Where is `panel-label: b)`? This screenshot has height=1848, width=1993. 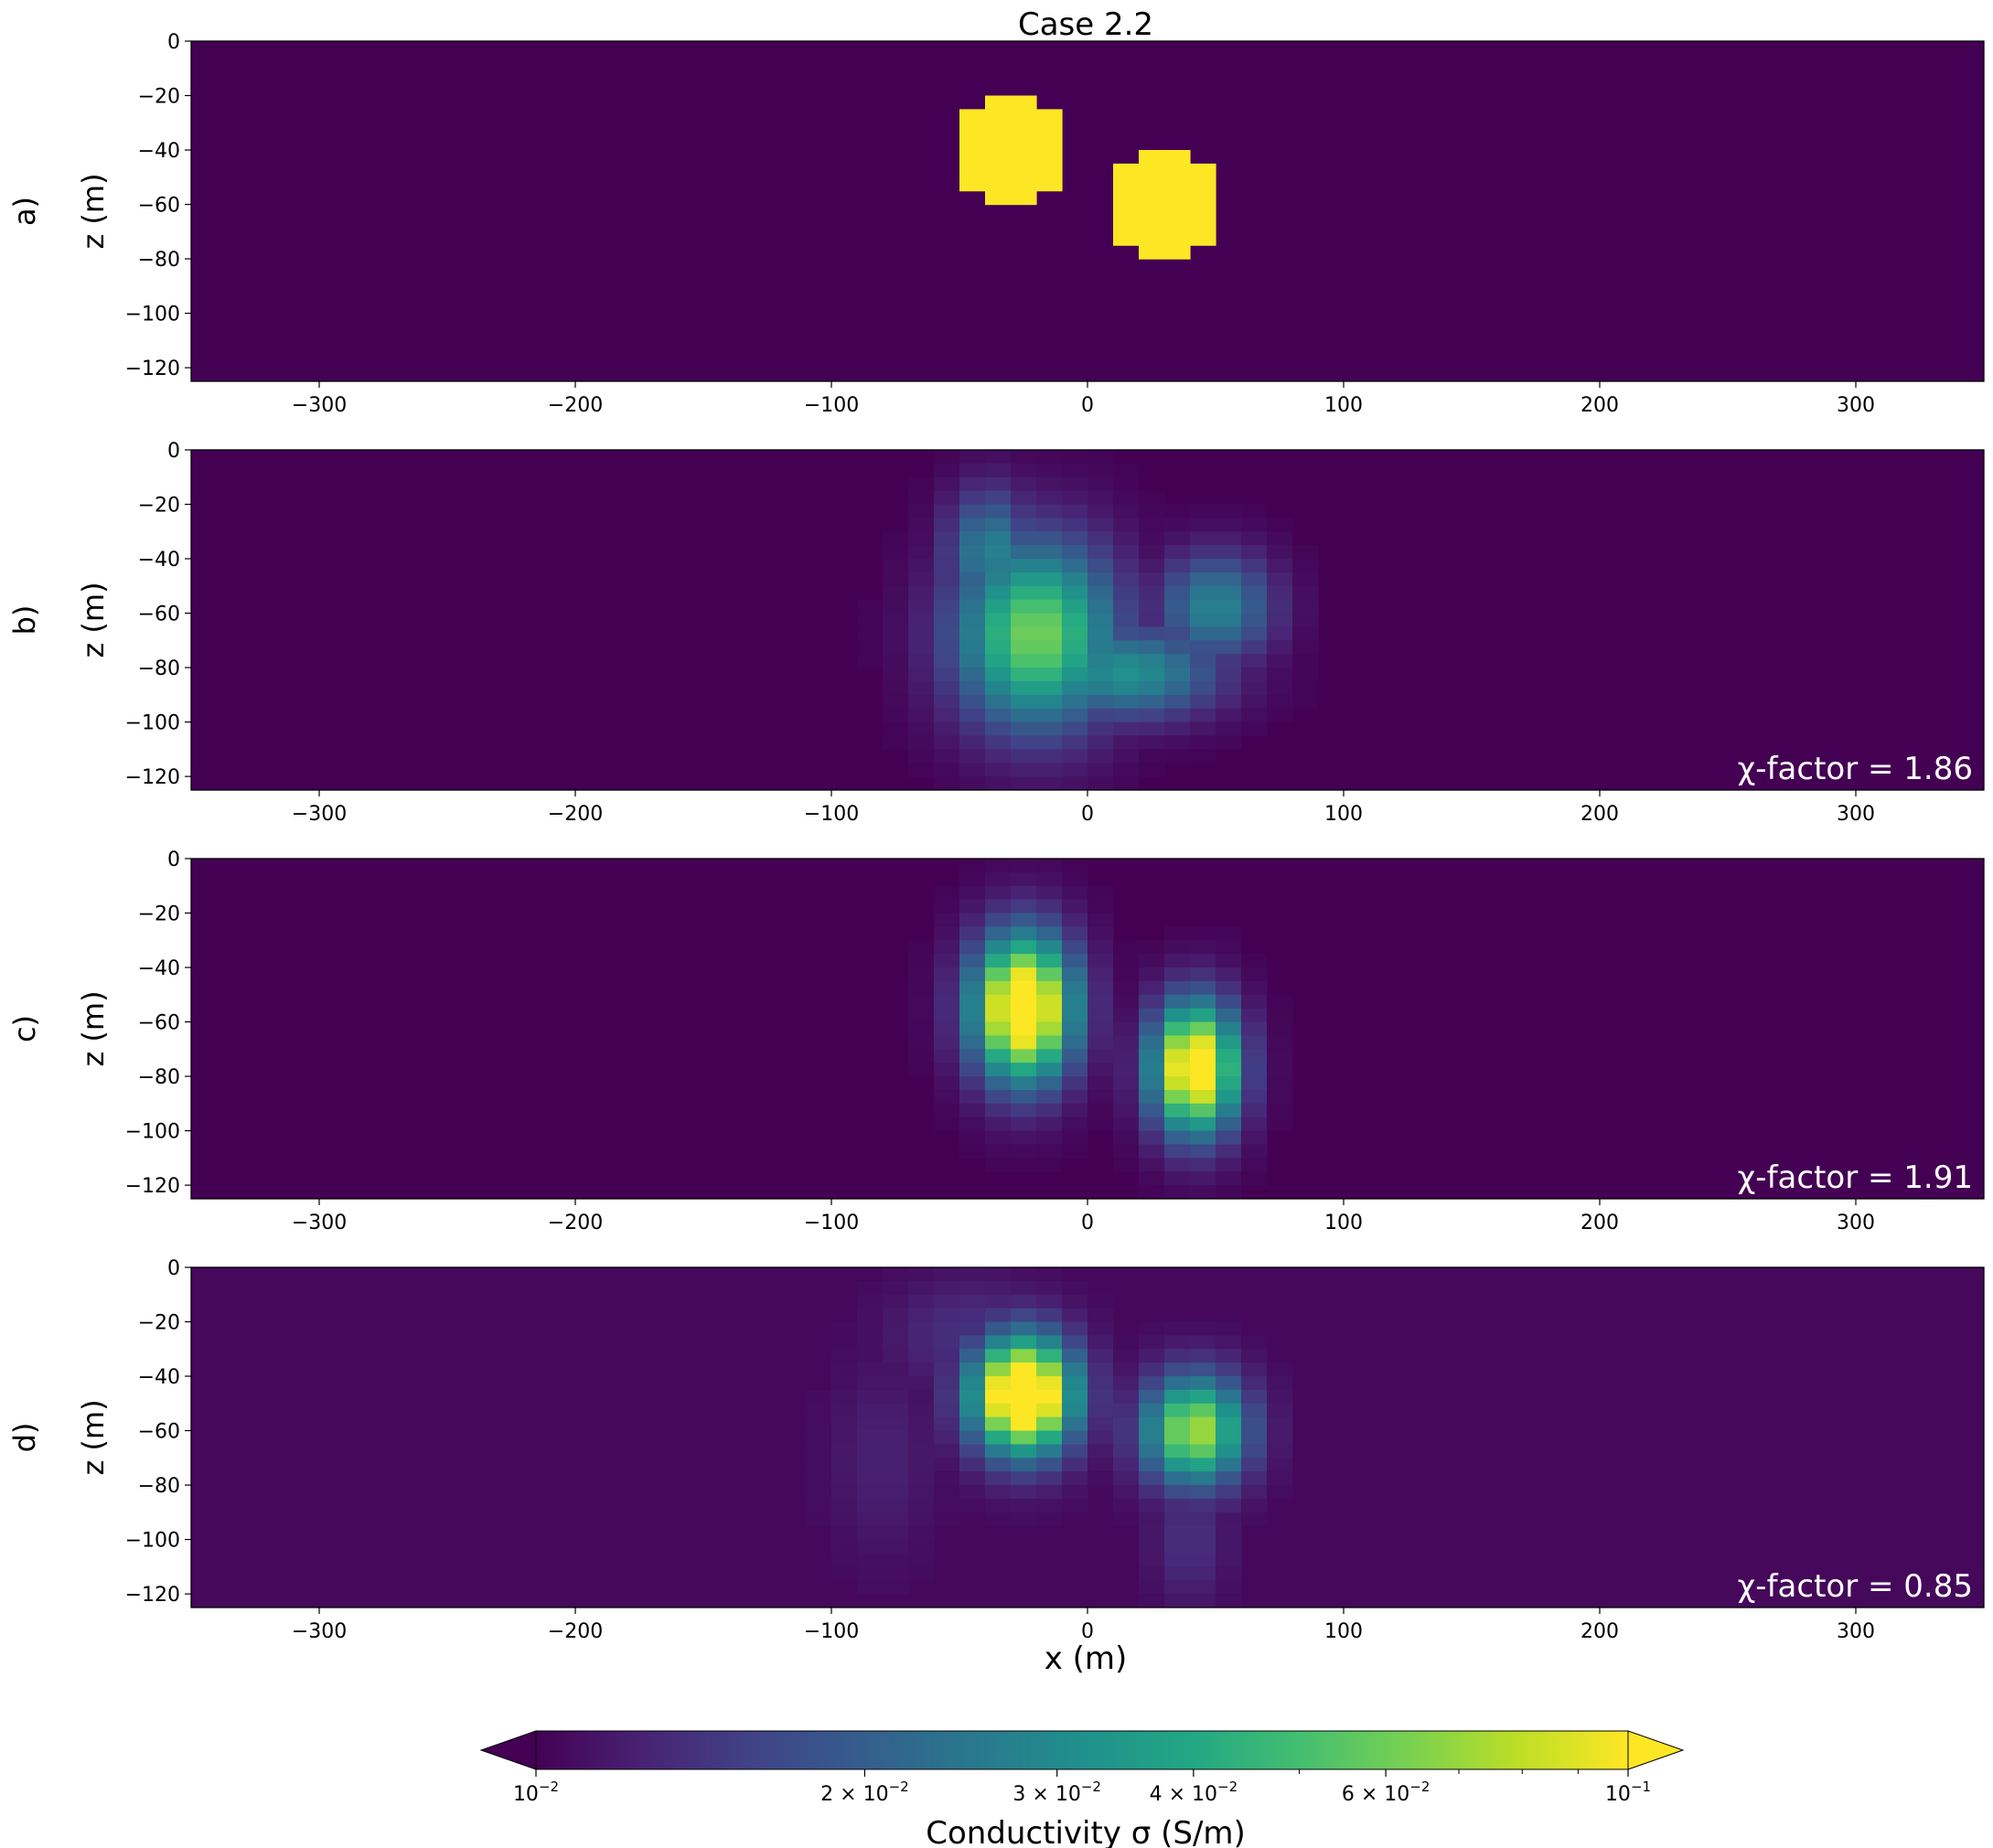 panel-label: b) is located at coordinates (24, 621).